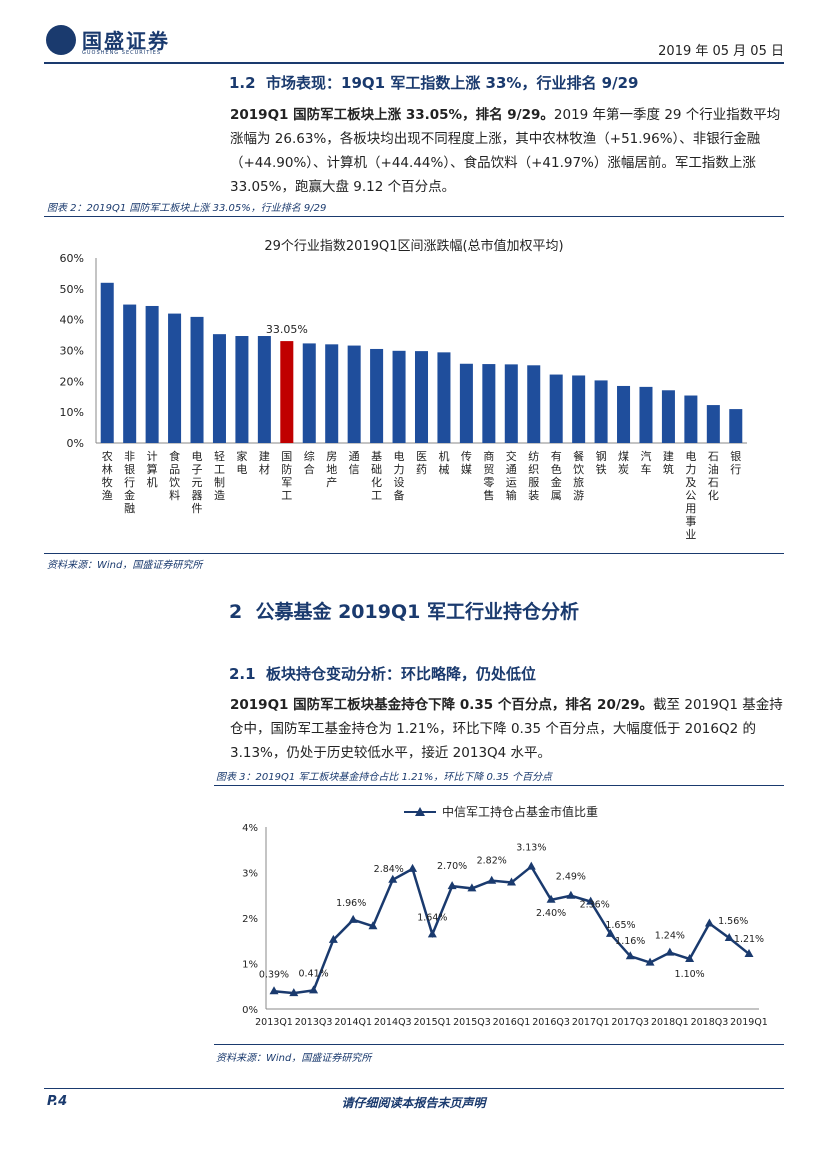 Image resolution: width=827 pixels, height=1169 pixels. I want to click on x-tick-label: 商, so click(488, 456).